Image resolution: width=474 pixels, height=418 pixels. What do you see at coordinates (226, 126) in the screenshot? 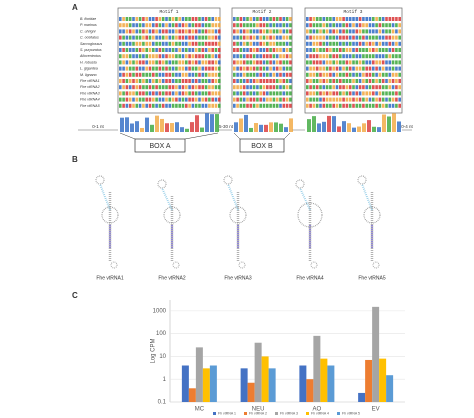
I see `gap-label: 5-30 nt` at bounding box center [226, 126].